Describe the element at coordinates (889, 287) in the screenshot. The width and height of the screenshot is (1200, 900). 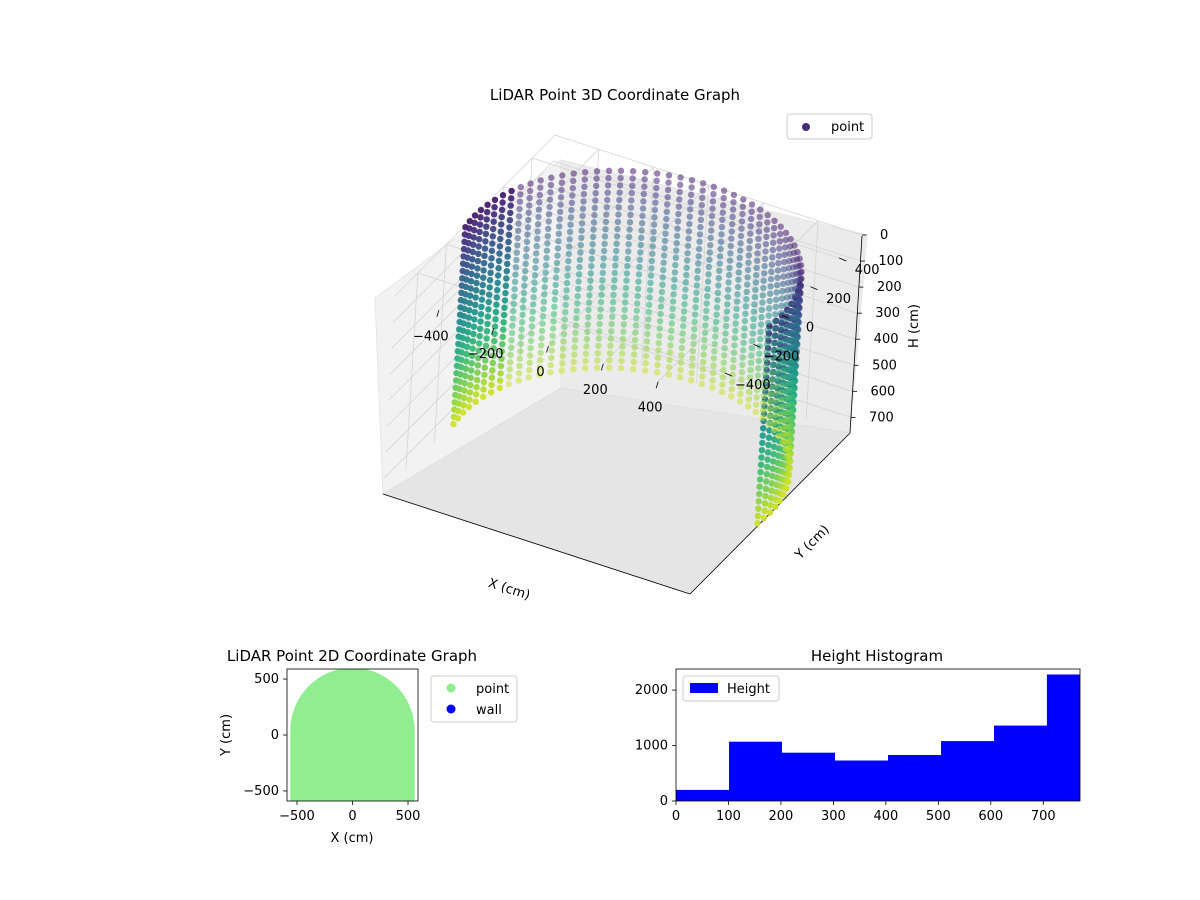
I see `z-tick-3d-label: 200` at that location.